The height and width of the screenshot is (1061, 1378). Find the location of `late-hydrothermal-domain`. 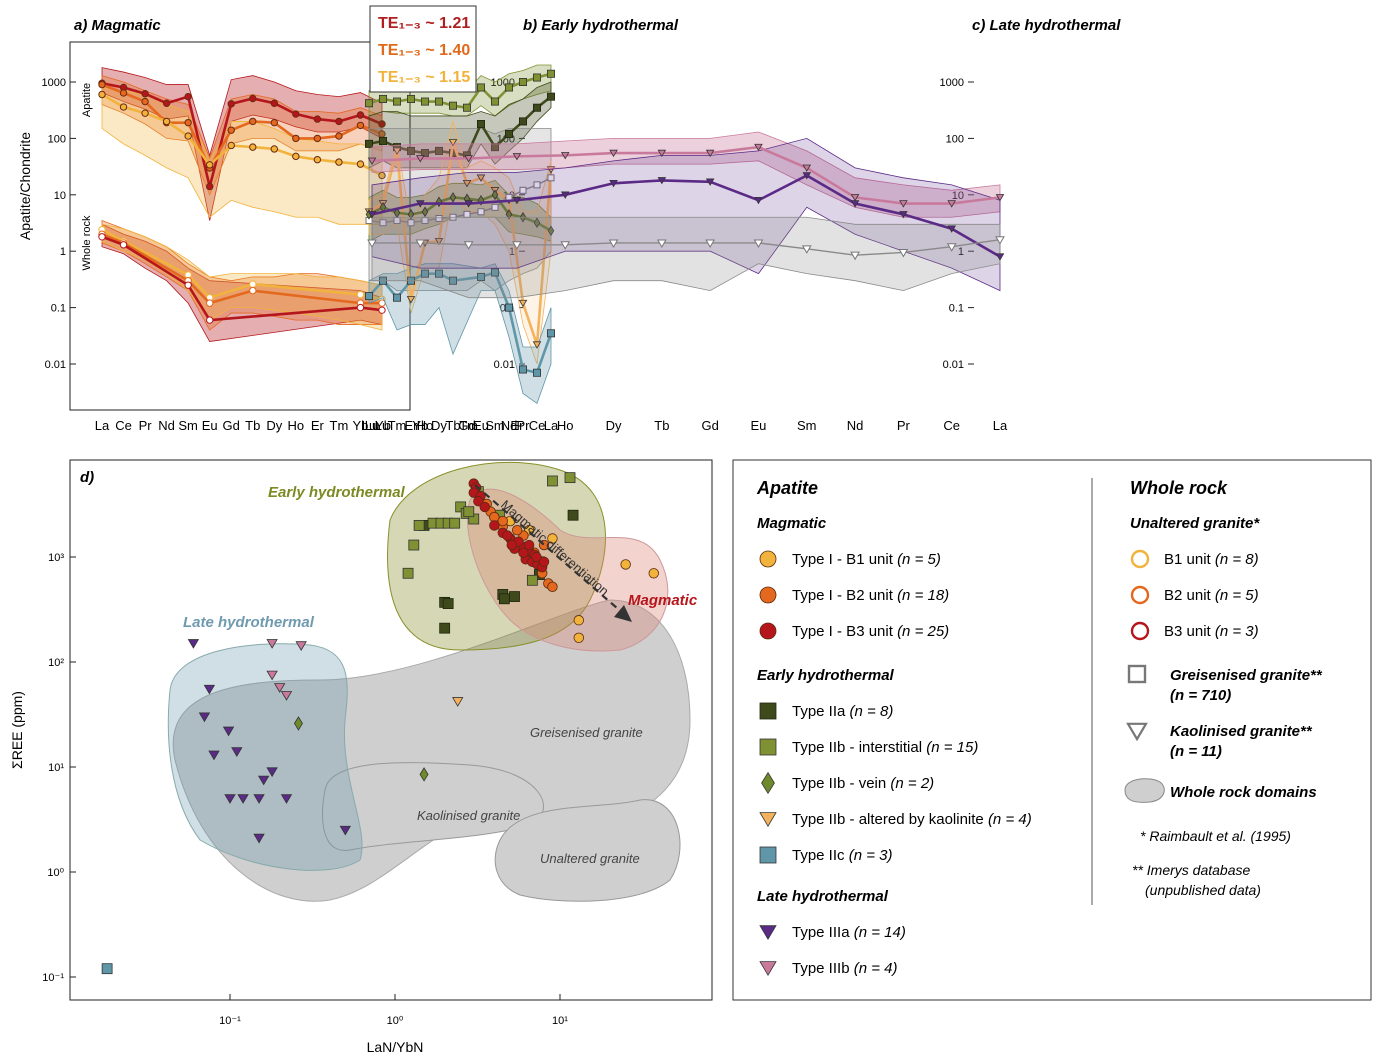

late-hydrothermal-domain is located at coordinates (265, 757).